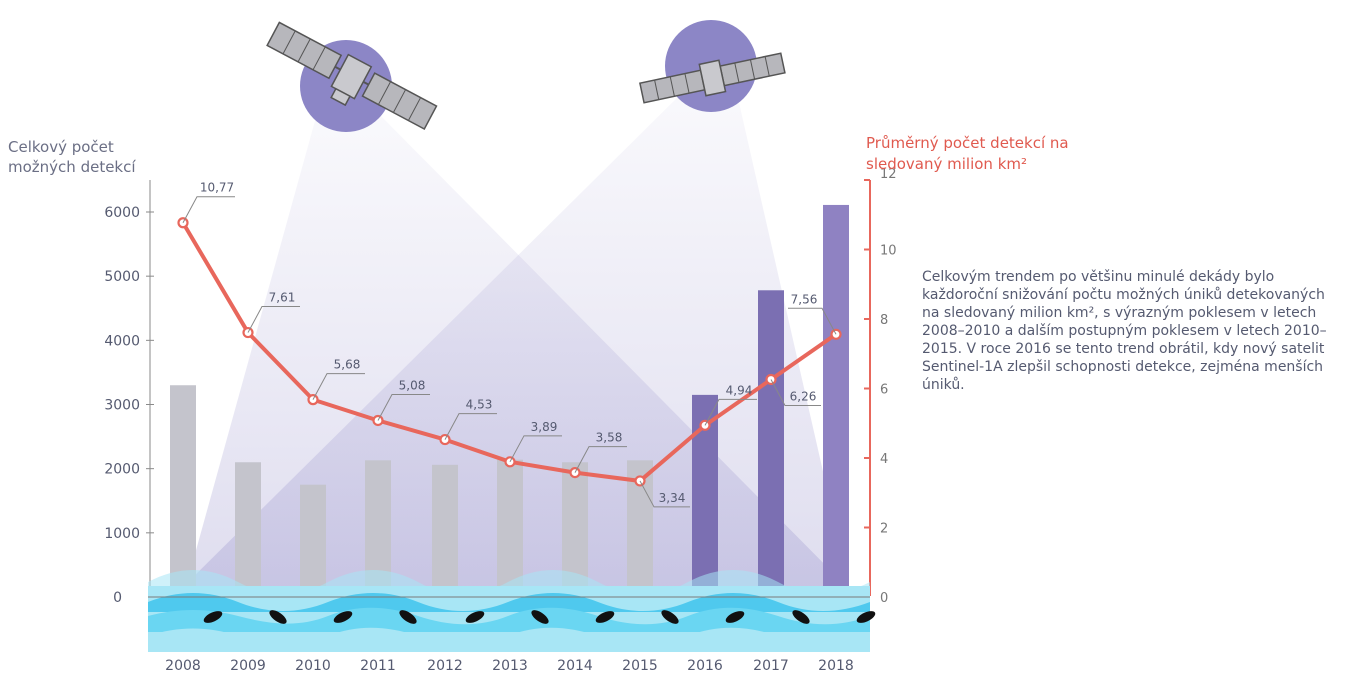  I want to click on y-tick-left: 4000, so click(122, 341).